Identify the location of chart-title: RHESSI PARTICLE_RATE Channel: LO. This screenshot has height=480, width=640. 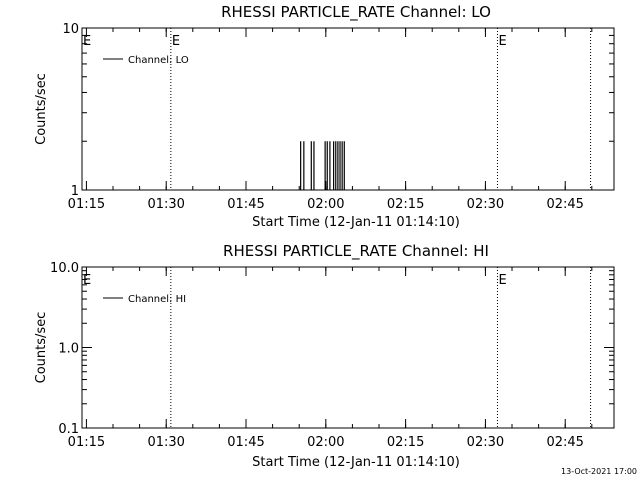
(356, 12).